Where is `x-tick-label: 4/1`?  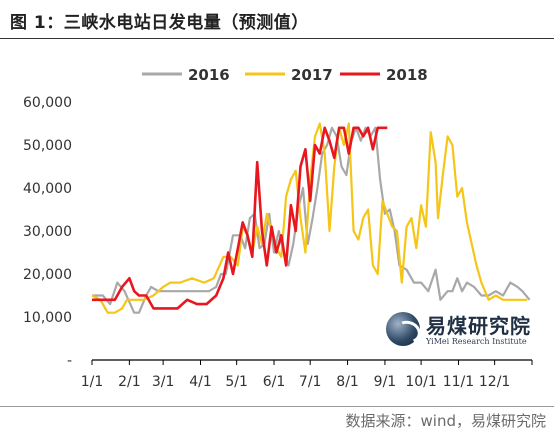 x-tick-label: 4/1 is located at coordinates (200, 382).